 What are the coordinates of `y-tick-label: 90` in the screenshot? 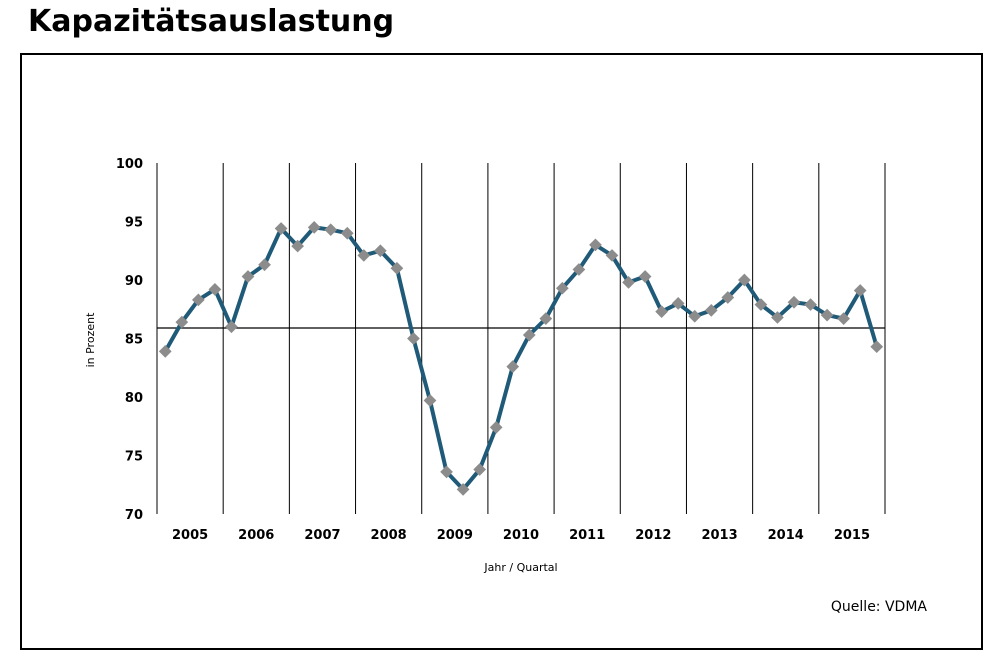 It's located at (134, 281).